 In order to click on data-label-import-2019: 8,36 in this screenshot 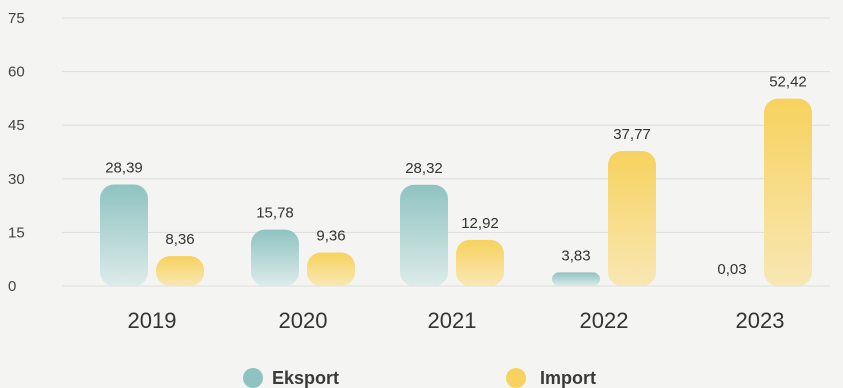, I will do `click(179, 239)`.